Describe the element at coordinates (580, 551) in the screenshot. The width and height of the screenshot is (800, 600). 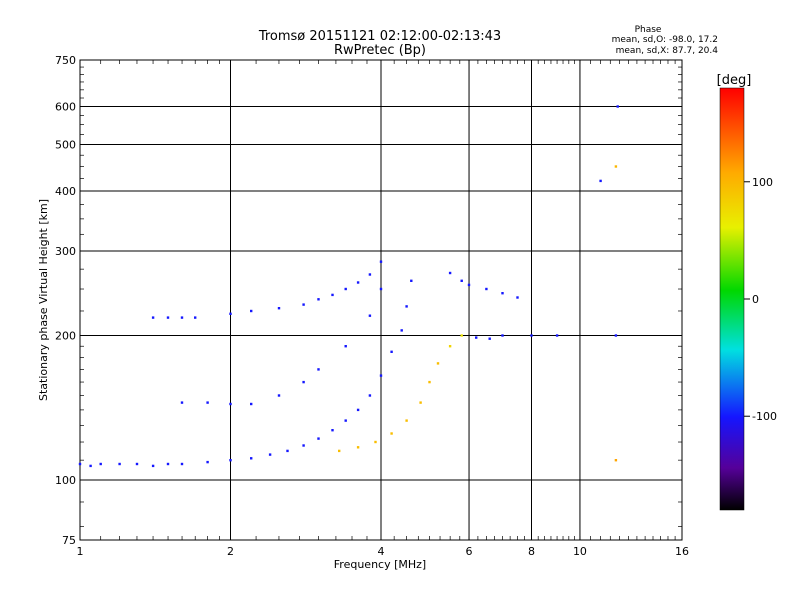
I see `x-tick-label-5: 10` at that location.